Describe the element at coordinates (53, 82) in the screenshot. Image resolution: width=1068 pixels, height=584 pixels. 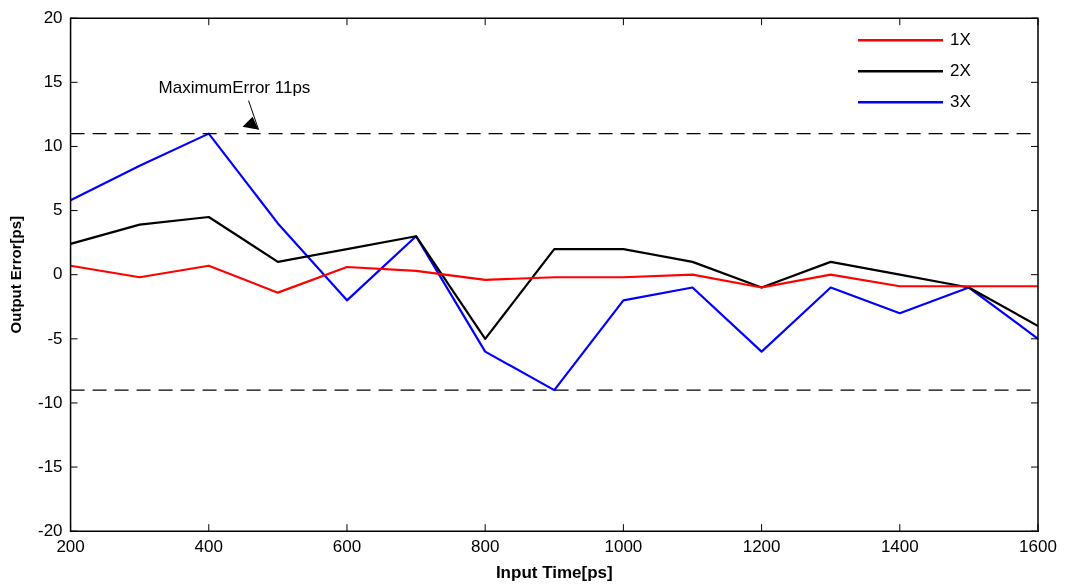
I see `y-tick-label: 15` at that location.